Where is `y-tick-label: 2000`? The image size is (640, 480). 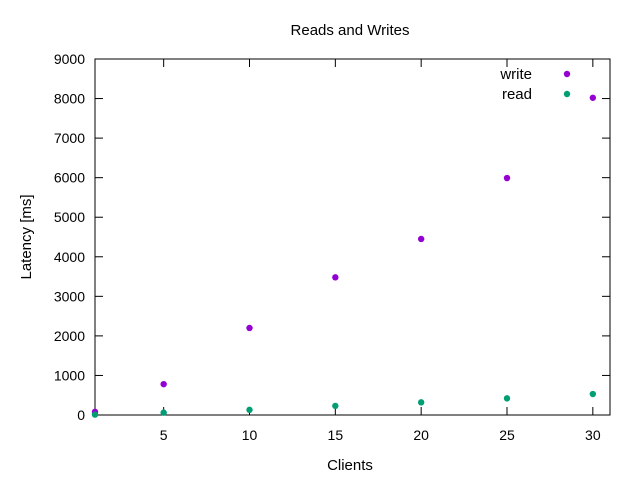 y-tick-label: 2000 is located at coordinates (69, 336).